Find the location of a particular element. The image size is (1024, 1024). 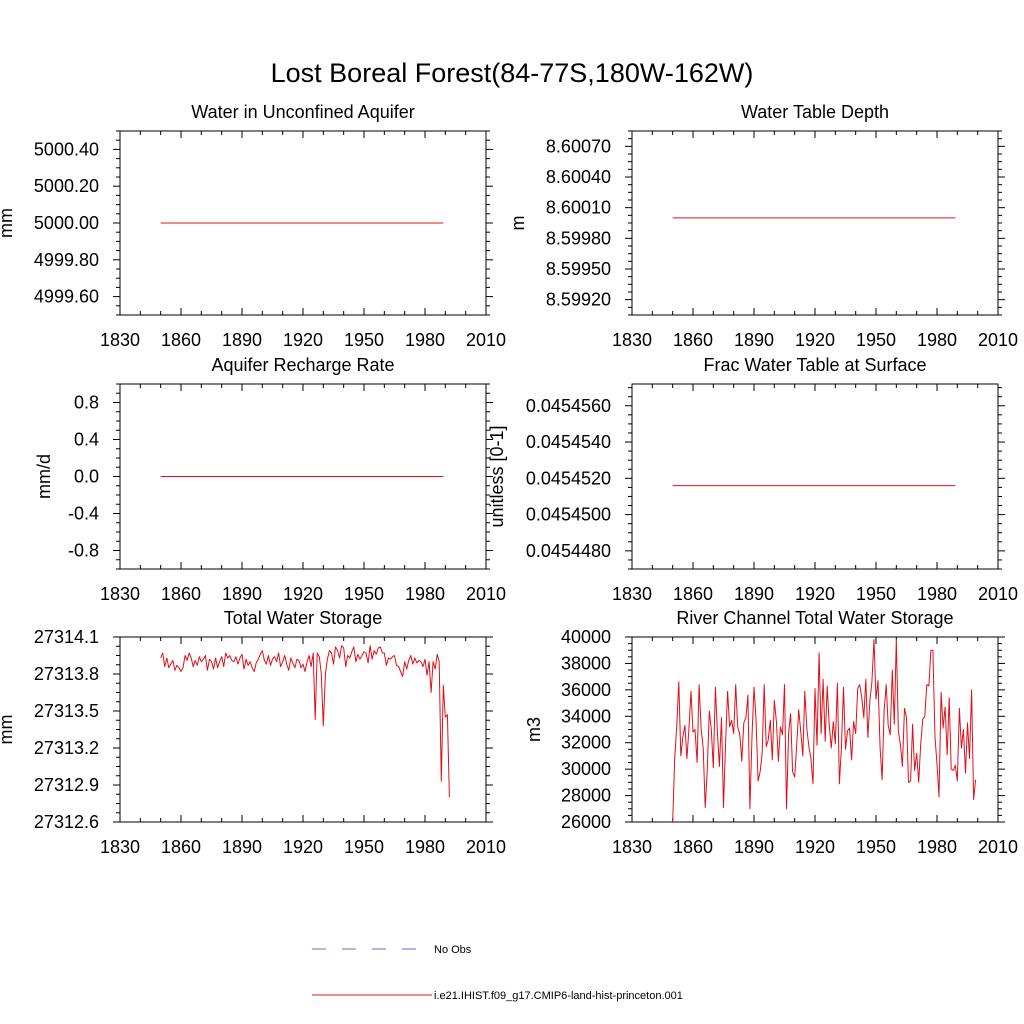

y-tick-label: 0.0 is located at coordinates (86, 477).